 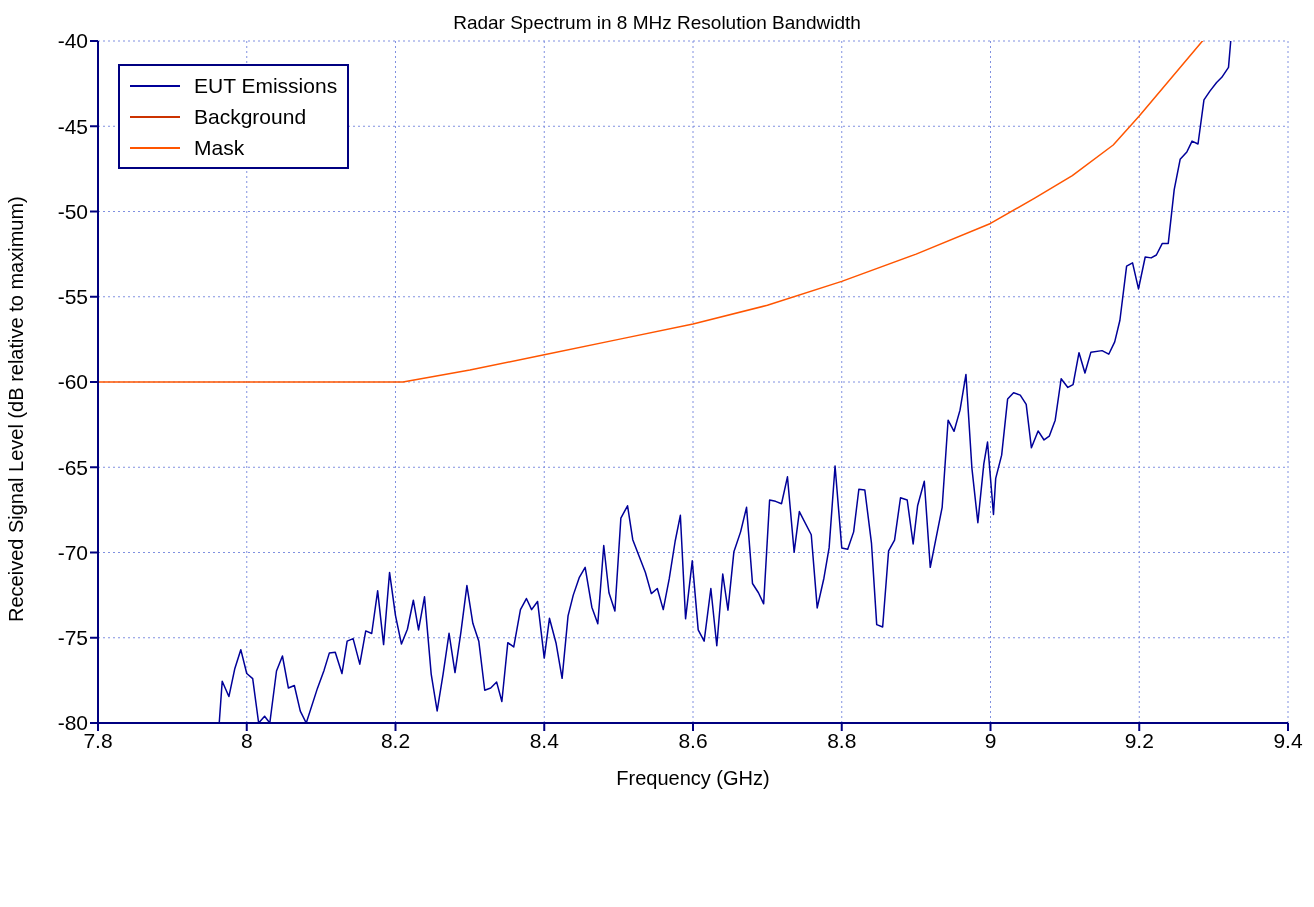 What do you see at coordinates (72, 211) in the screenshot?
I see `y-tick-label: -50` at bounding box center [72, 211].